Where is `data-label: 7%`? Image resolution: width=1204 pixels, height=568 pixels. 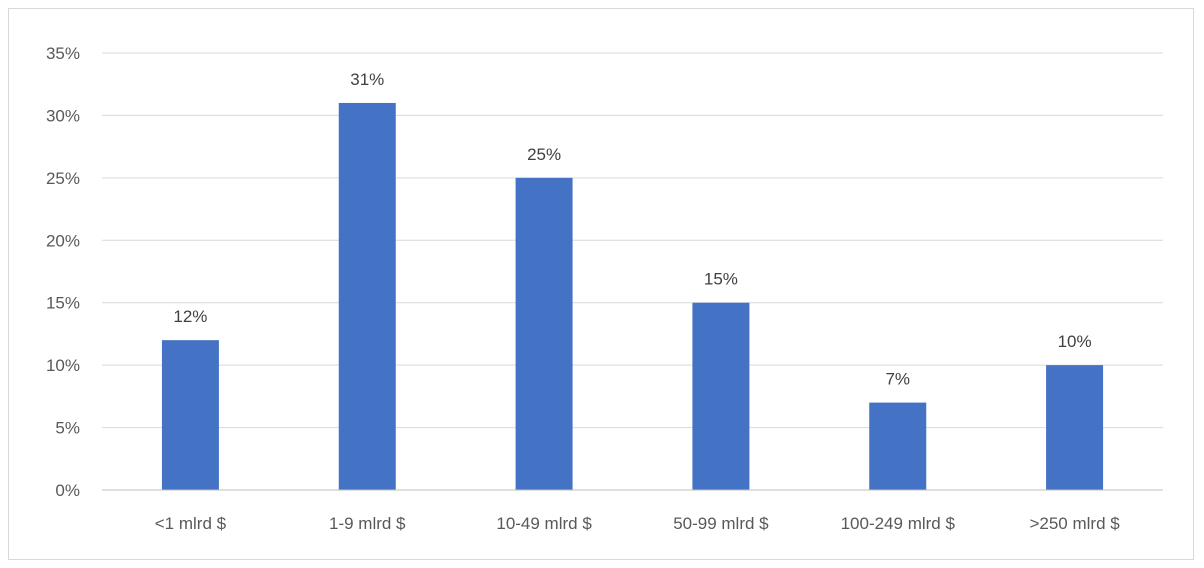
data-label: 7% is located at coordinates (897, 379).